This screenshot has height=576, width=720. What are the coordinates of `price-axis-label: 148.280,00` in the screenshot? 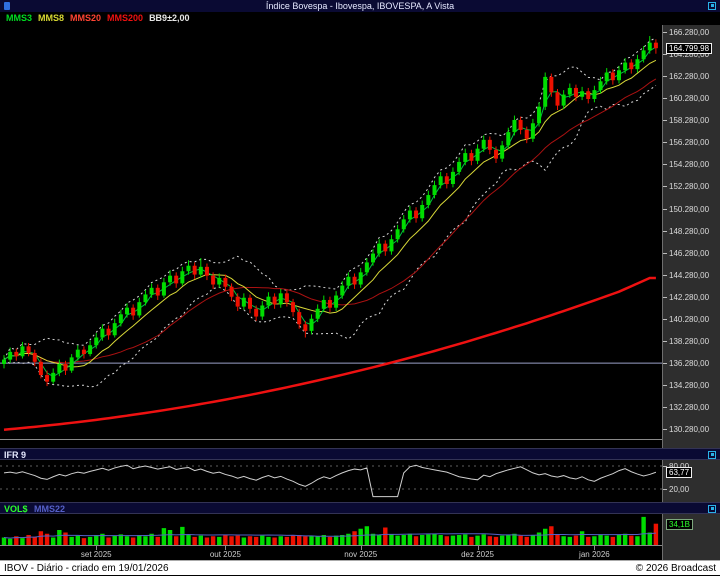 It's located at (689, 231).